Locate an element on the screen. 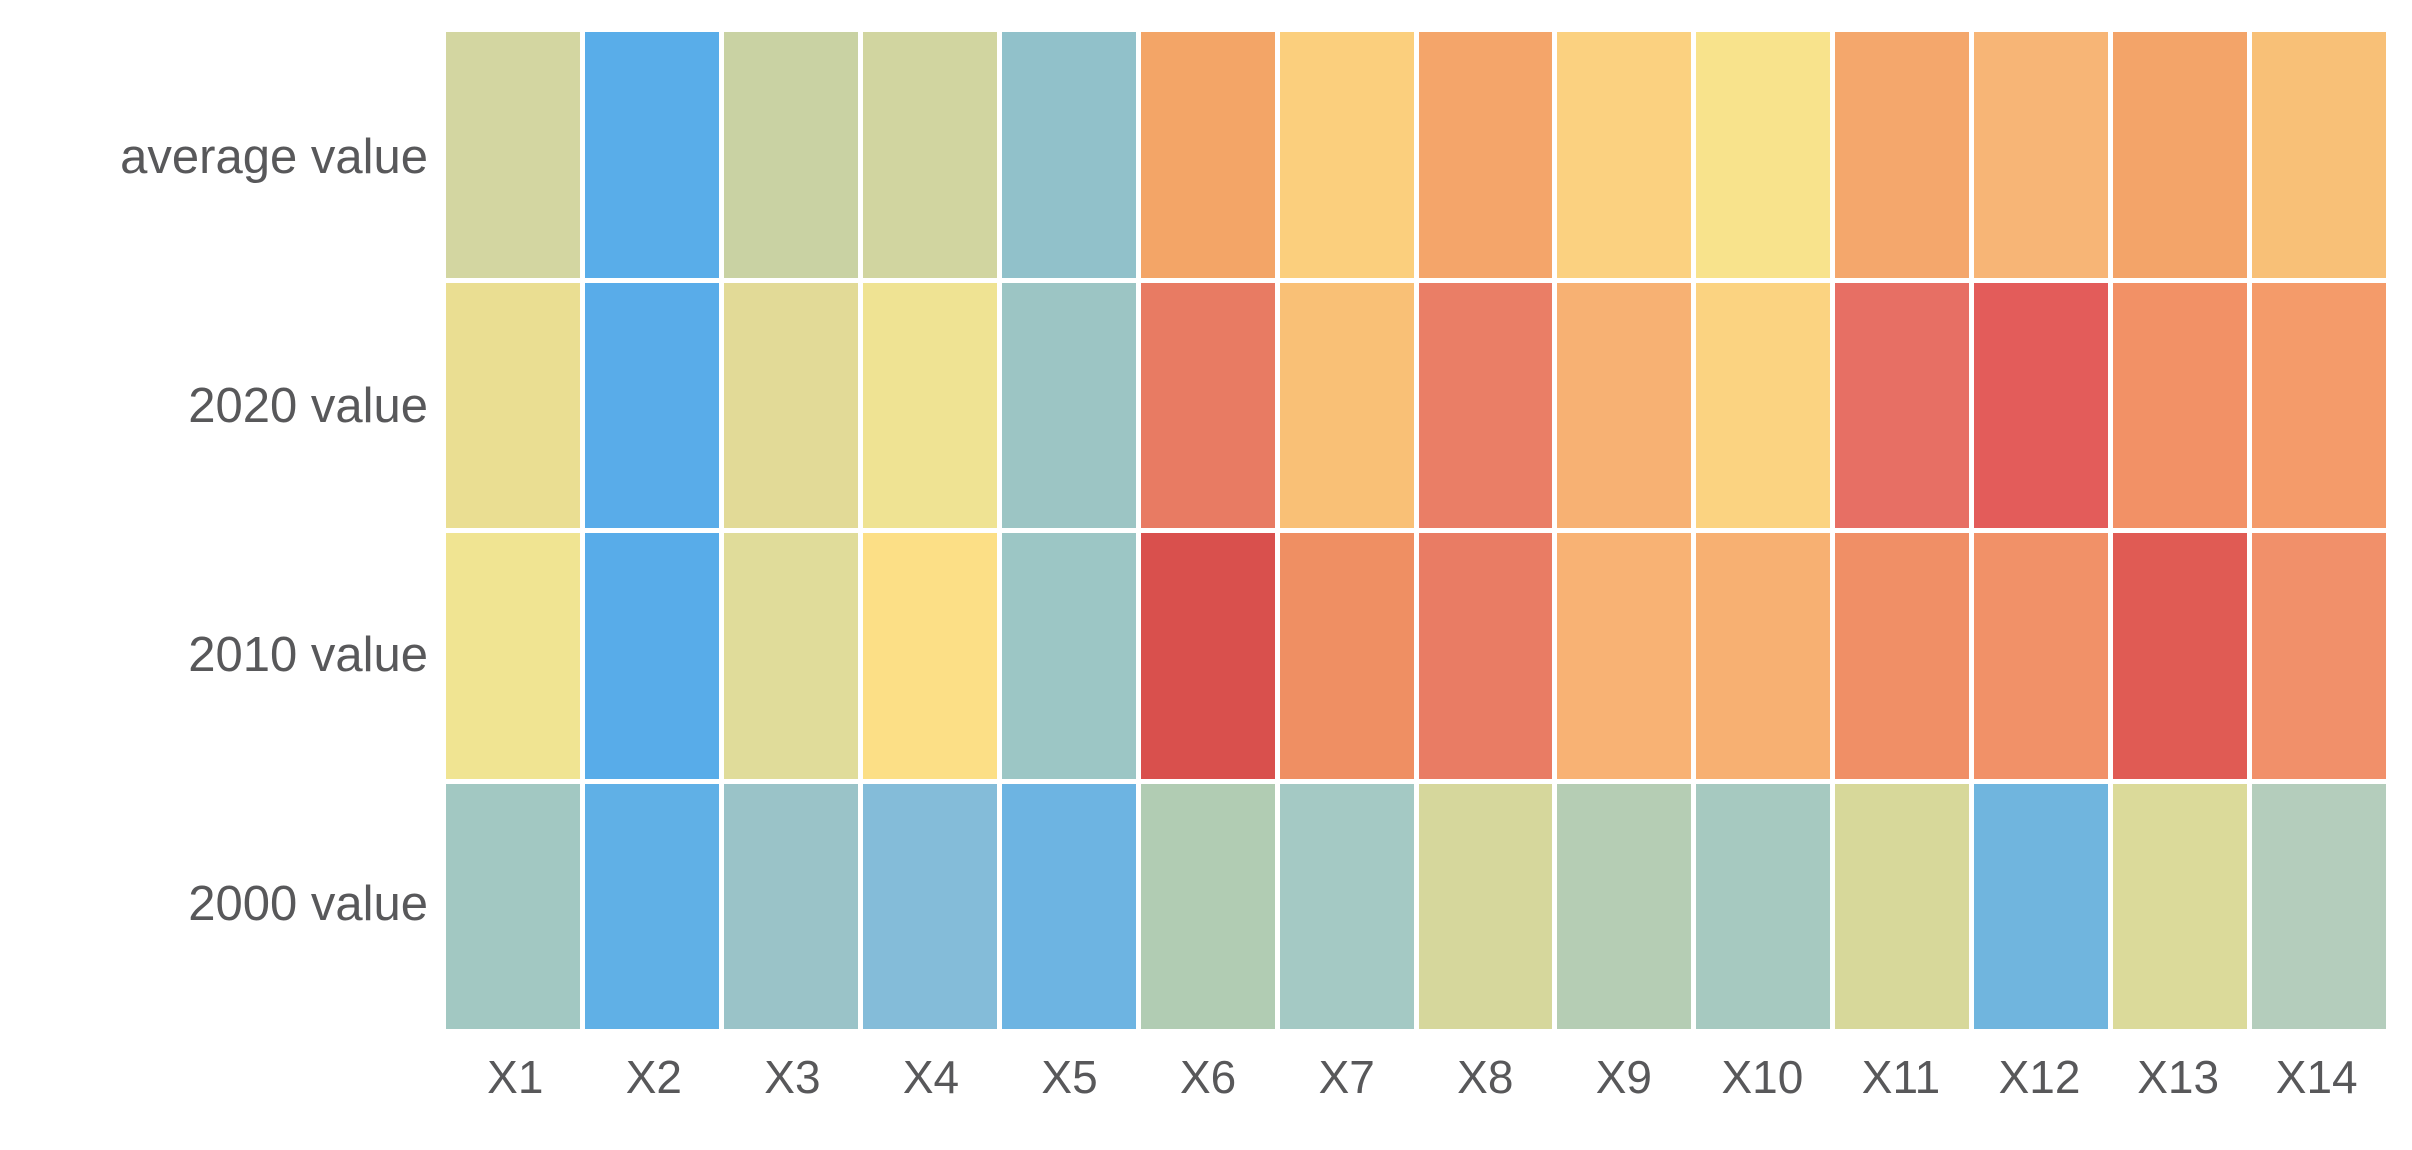 The image size is (2412, 1150). heatmap-cell-average-value-x12 is located at coordinates (2041, 155).